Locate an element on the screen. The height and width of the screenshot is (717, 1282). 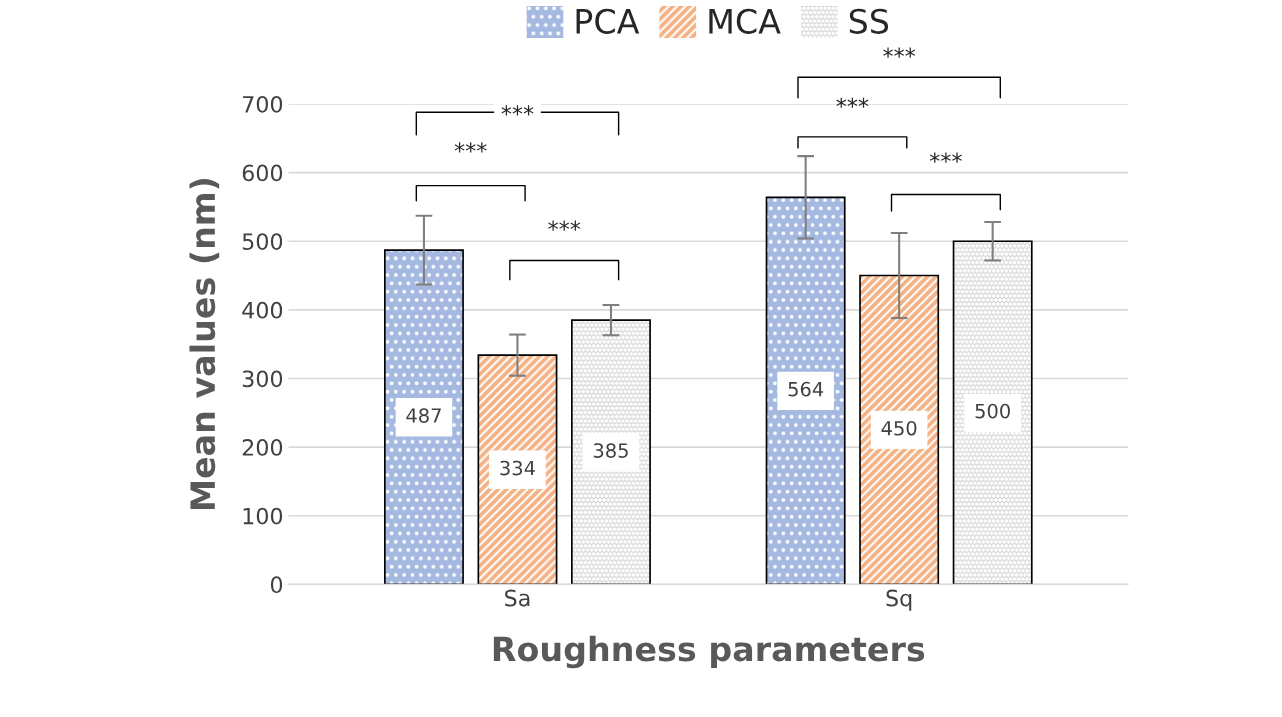
y-tick-label: 600 is located at coordinates (262, 173).